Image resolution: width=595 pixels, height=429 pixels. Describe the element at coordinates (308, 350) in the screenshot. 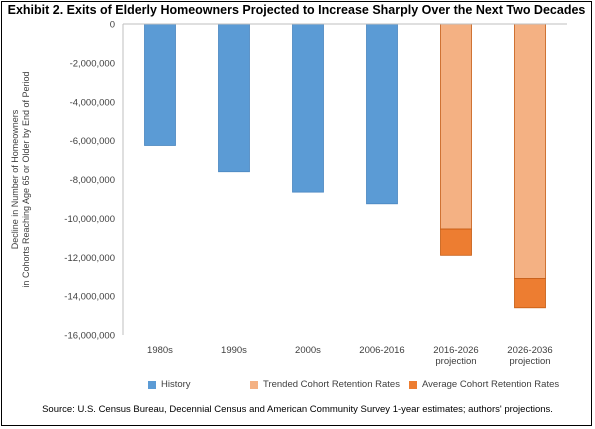

I see `x-tick-label: 2000s` at that location.